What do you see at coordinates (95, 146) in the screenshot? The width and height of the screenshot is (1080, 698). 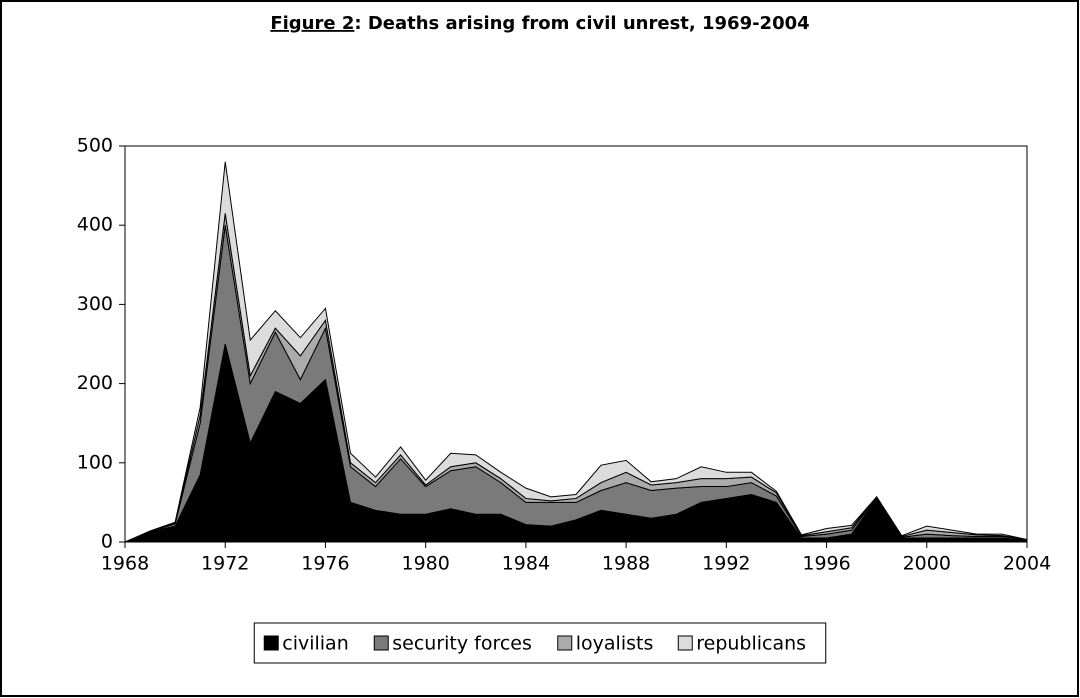 I see `y-tick-label: 500` at bounding box center [95, 146].